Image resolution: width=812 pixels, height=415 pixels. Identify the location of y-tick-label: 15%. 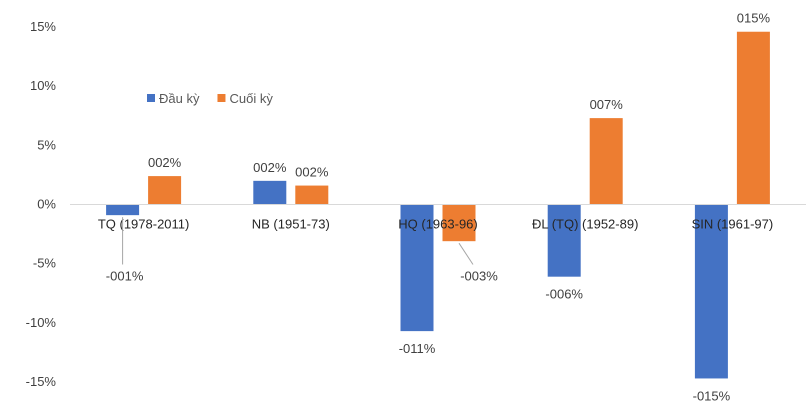
(43, 26).